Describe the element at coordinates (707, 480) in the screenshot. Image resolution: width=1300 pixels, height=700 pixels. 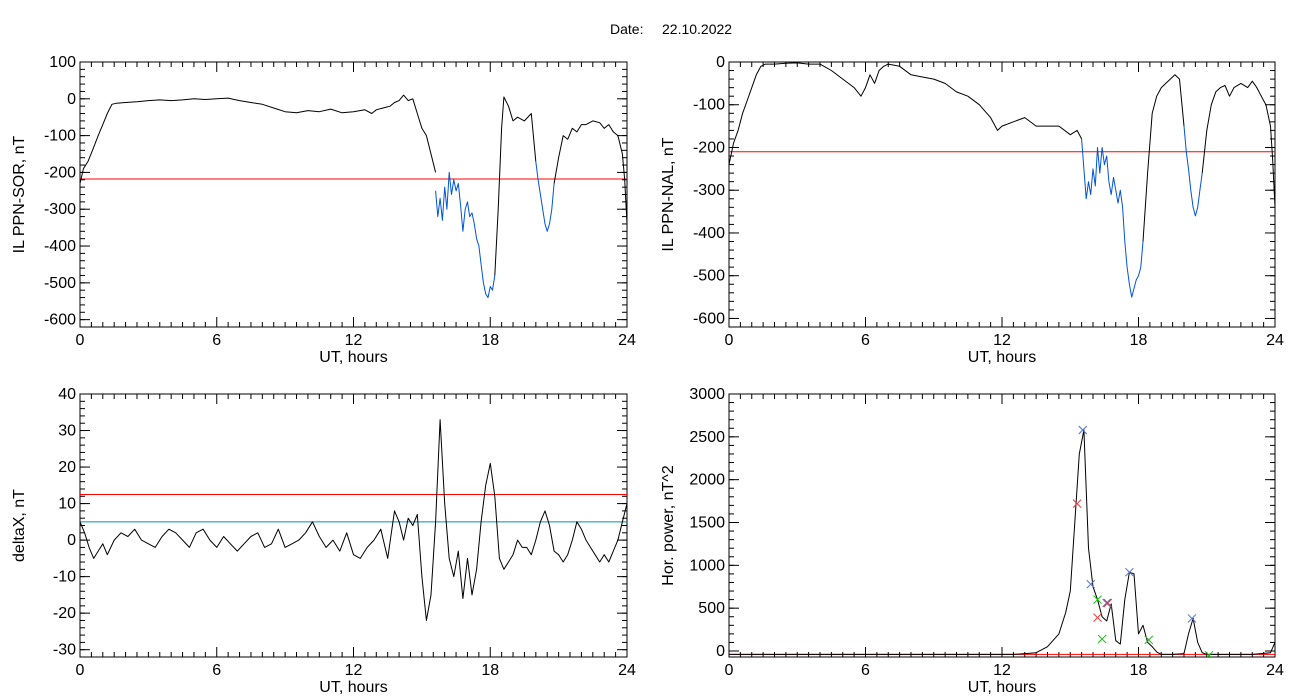
I see `y-tick-label: 2000` at that location.